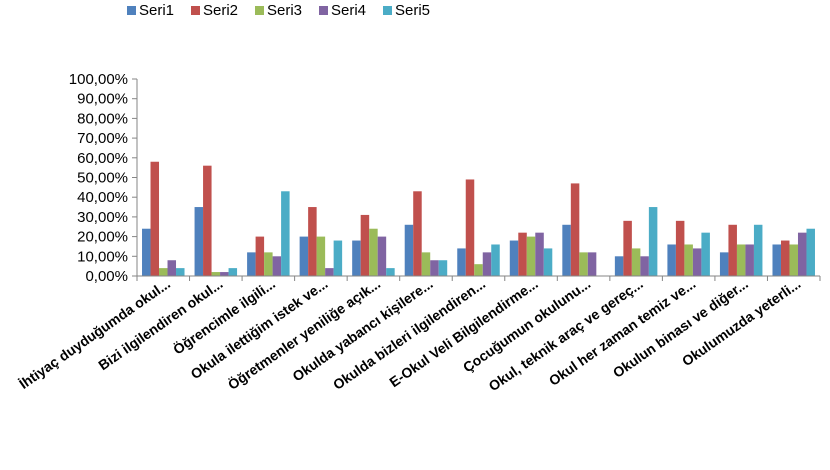 The width and height of the screenshot is (830, 470). I want to click on legend-label-seri2: Seri2, so click(220, 10).